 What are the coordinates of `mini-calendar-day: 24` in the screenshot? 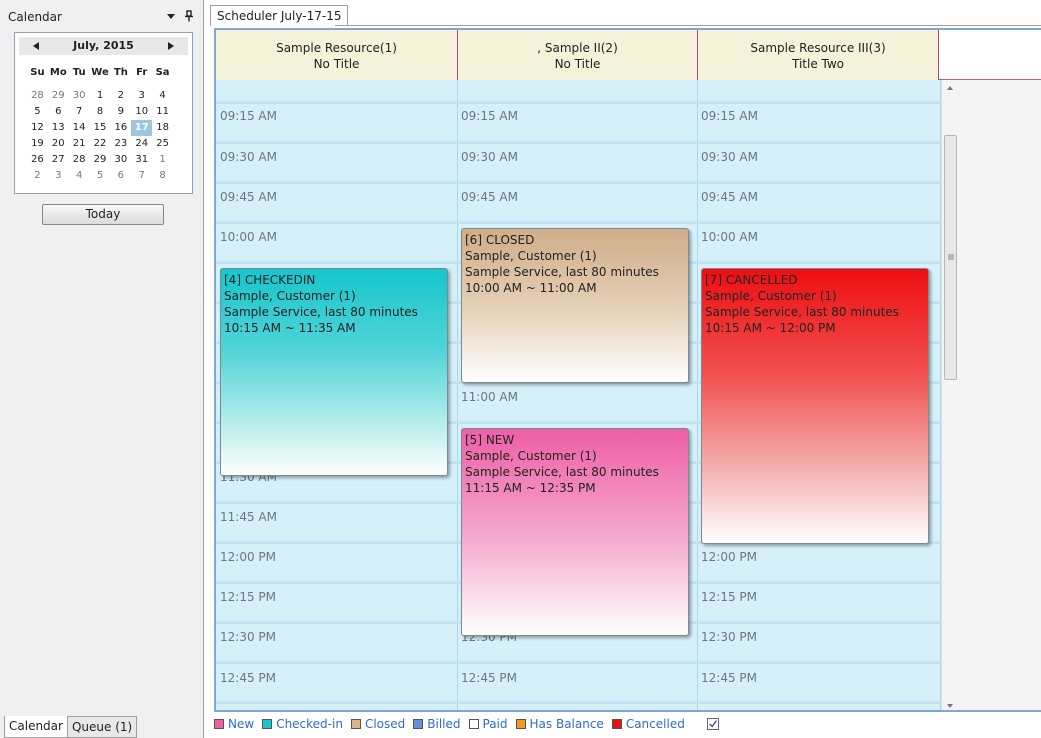 It's located at (142, 143).